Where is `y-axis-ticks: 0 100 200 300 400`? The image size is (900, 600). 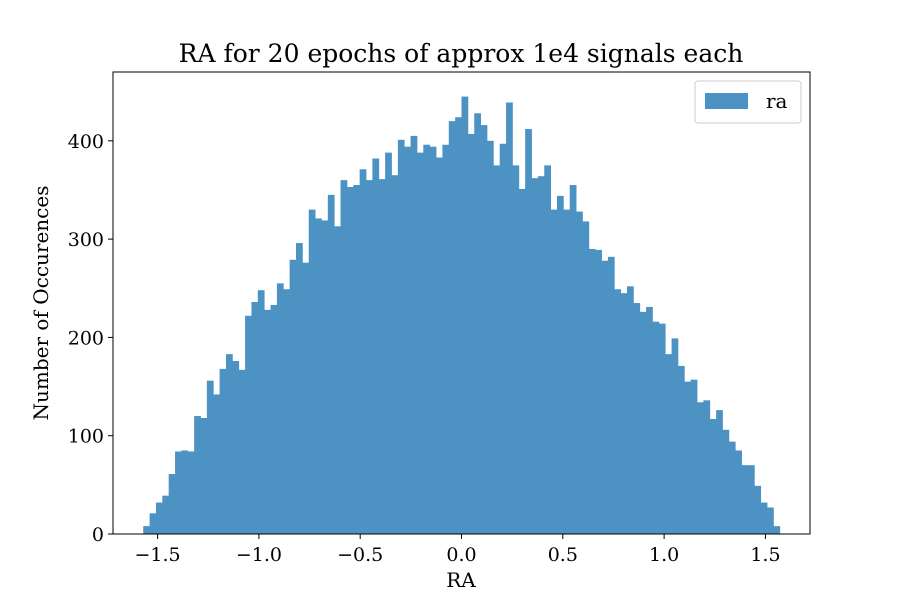
y-axis-ticks: 0 100 200 300 400 is located at coordinates (90, 338).